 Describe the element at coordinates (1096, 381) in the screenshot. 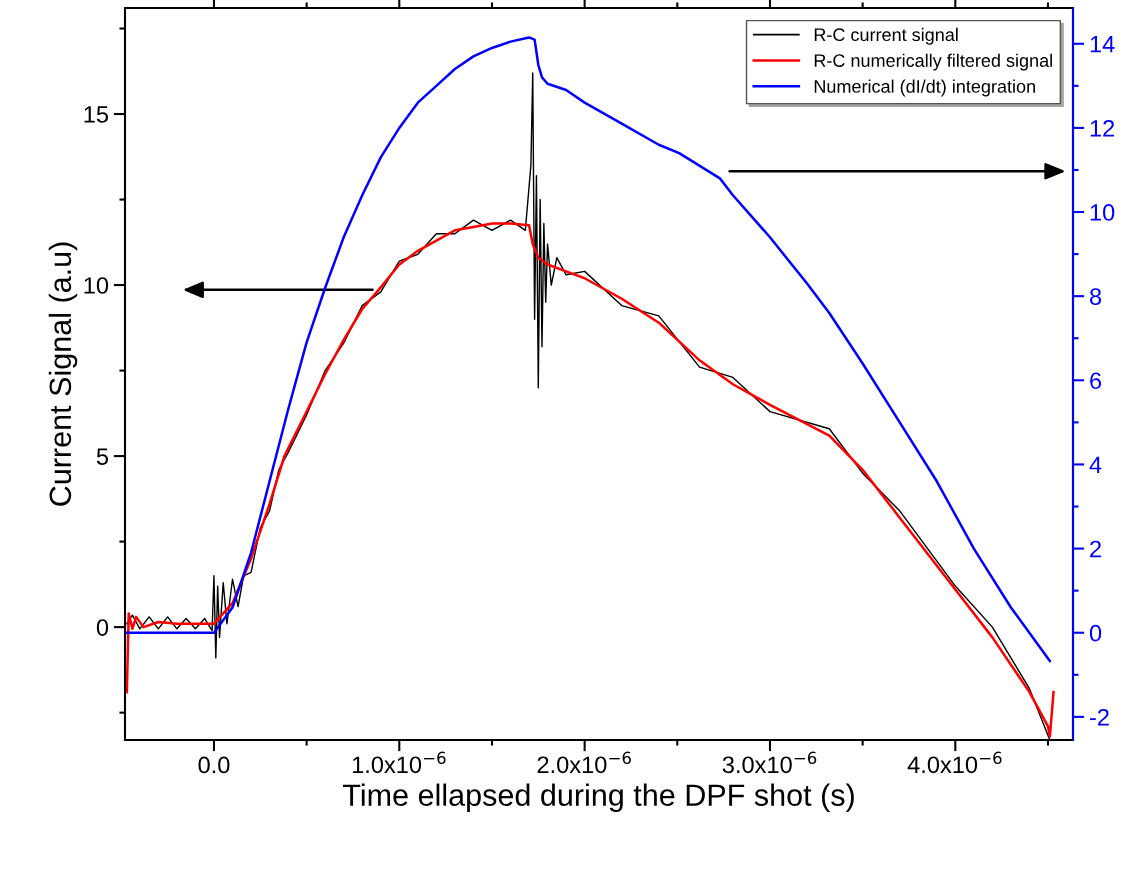

I see `y2-tick-label: 6` at that location.